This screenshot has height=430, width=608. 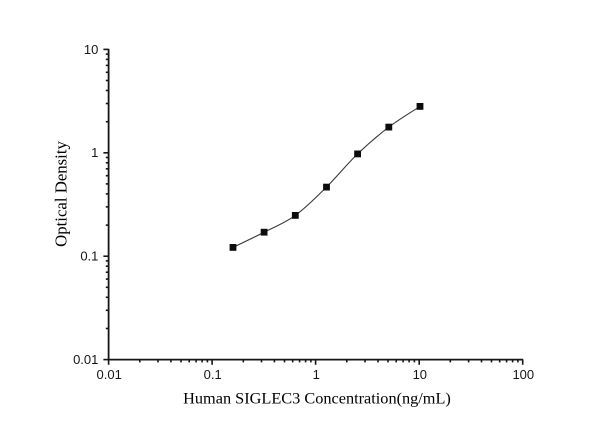 What do you see at coordinates (523, 374) in the screenshot?
I see `svg-text: 100` at bounding box center [523, 374].